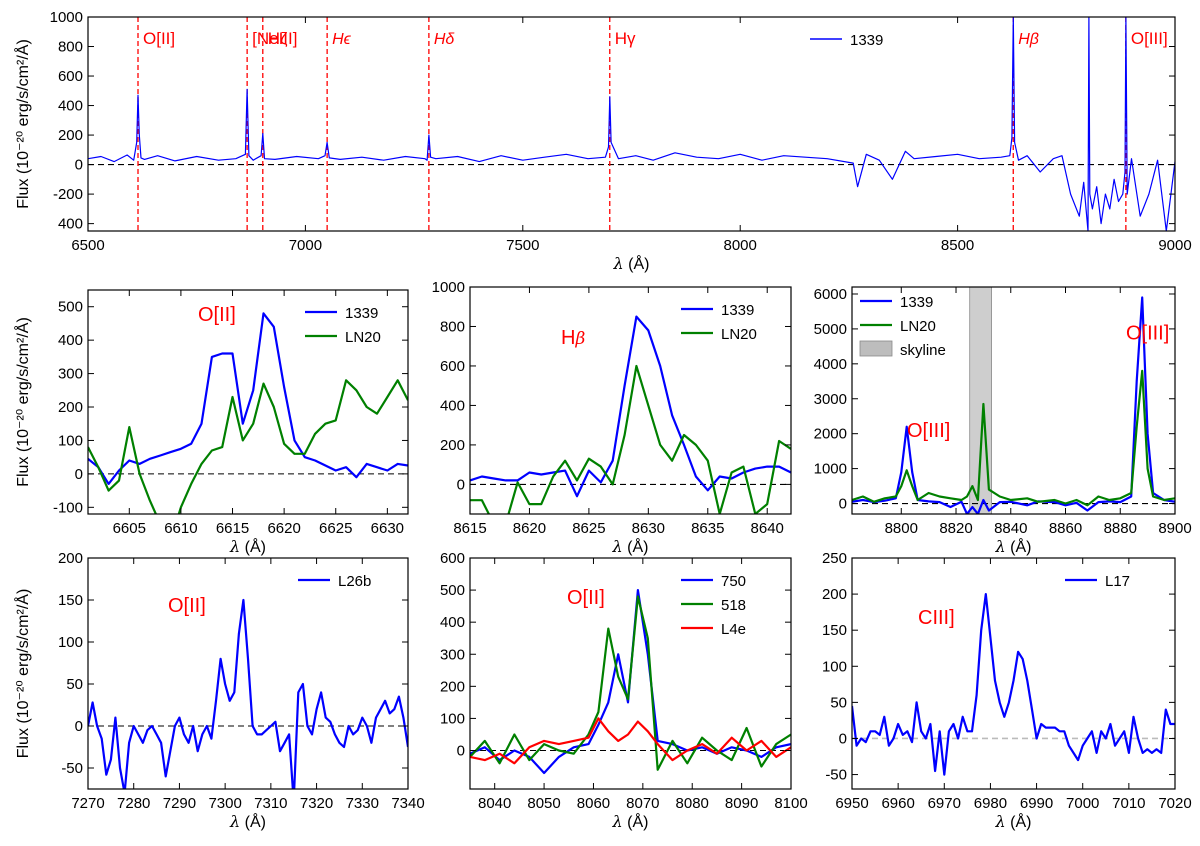 The height and width of the screenshot is (846, 1200). I want to click on marker-label-0: O[II], so click(159, 38).